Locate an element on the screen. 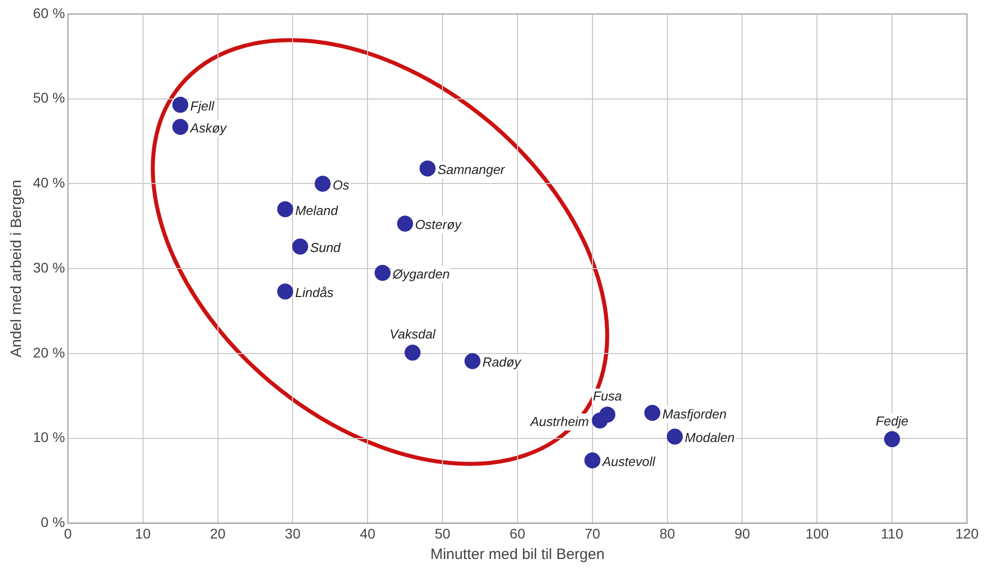  x-tick-label: 100 is located at coordinates (817, 533).